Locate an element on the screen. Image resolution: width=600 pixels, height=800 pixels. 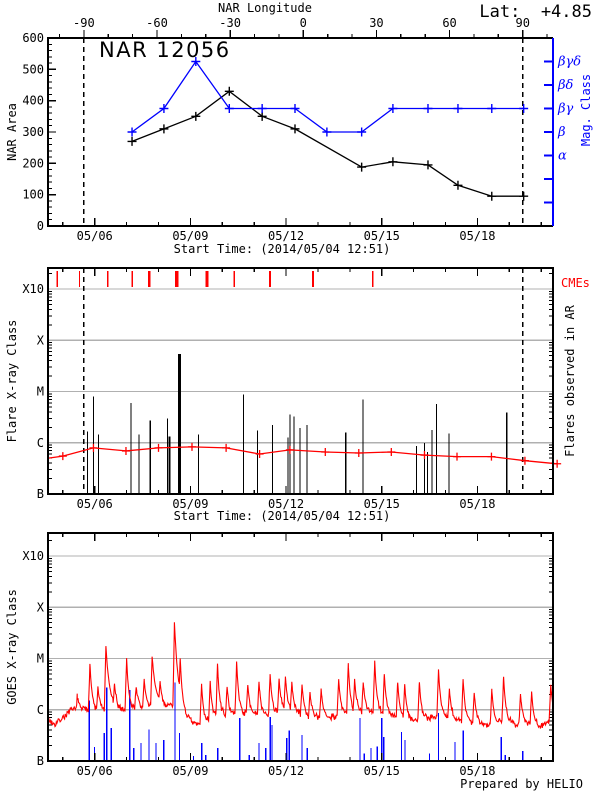
credit-label: Prepared by HELIO is located at coordinates (521, 784).